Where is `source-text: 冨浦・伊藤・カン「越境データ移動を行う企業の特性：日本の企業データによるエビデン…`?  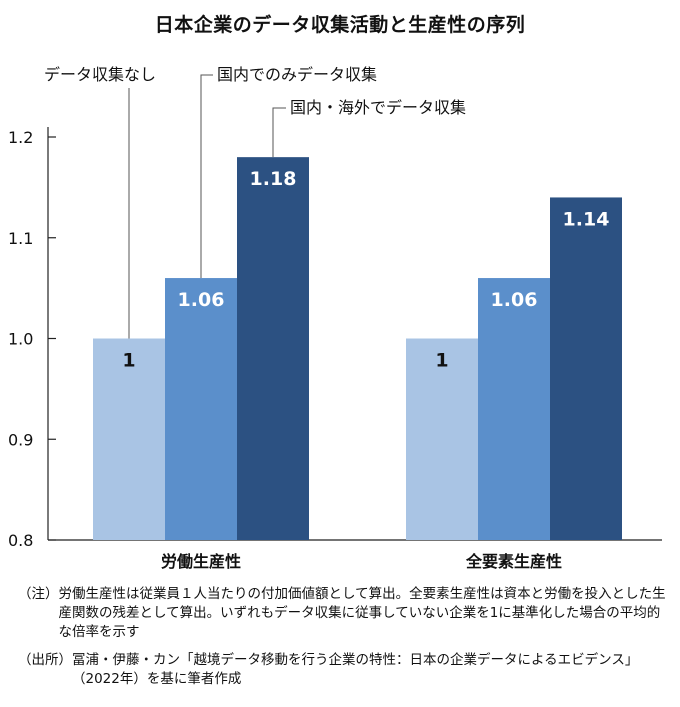
source-text: 冨浦・伊藤・カン「越境データ移動を行う企業の特性：日本の企業データによるエビデン… is located at coordinates (355, 669).